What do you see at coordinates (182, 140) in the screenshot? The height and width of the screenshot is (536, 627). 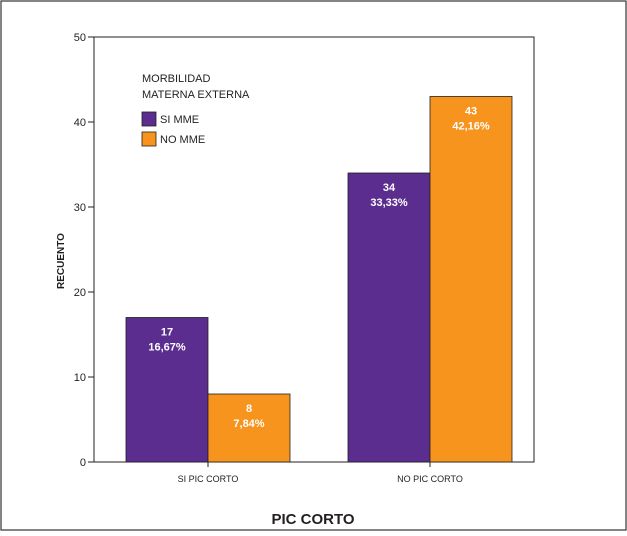 I see `legend-entry-label: NO MME` at bounding box center [182, 140].